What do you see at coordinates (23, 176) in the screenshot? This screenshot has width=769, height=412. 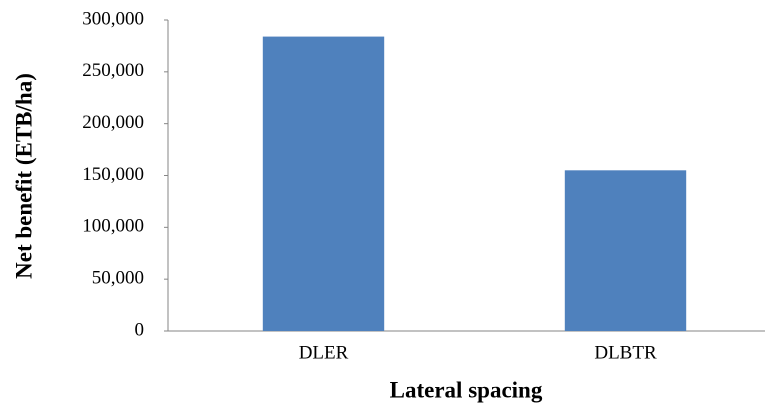 I see `y-axis-title: Net benefit (ETB/ha)` at bounding box center [23, 176].